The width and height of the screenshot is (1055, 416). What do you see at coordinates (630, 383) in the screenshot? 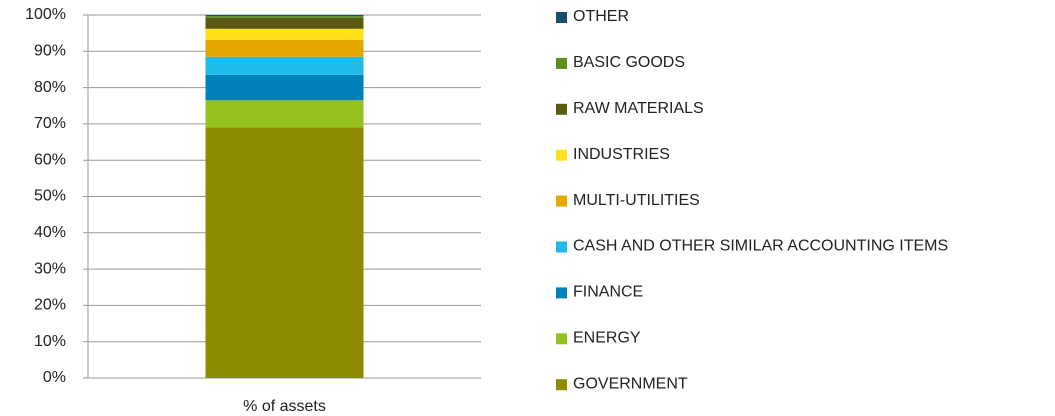
I see `legend-label: GOVERNMENT` at bounding box center [630, 383].